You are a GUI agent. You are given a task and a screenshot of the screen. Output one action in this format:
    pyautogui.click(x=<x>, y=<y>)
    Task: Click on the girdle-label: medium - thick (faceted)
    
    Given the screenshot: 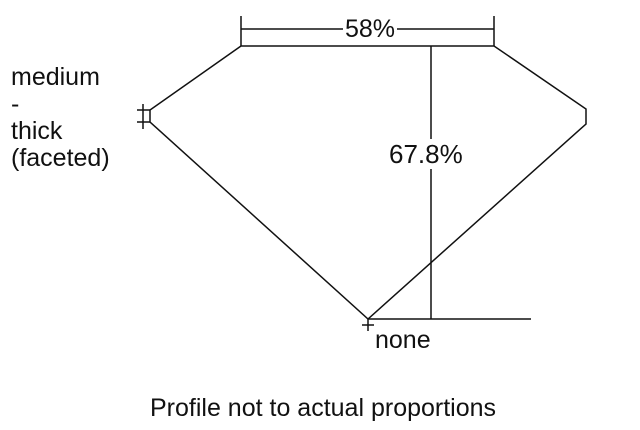 What is the action you would take?
    pyautogui.click(x=60, y=118)
    